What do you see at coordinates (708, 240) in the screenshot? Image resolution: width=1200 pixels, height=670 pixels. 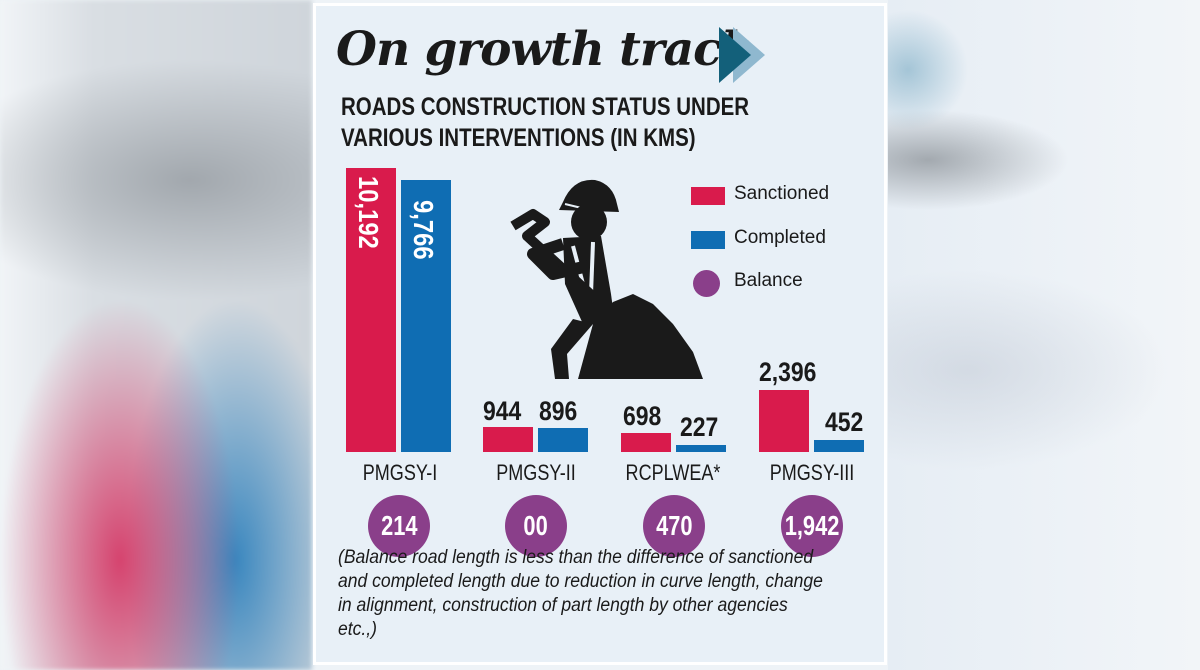 I see `completed-swatch` at bounding box center [708, 240].